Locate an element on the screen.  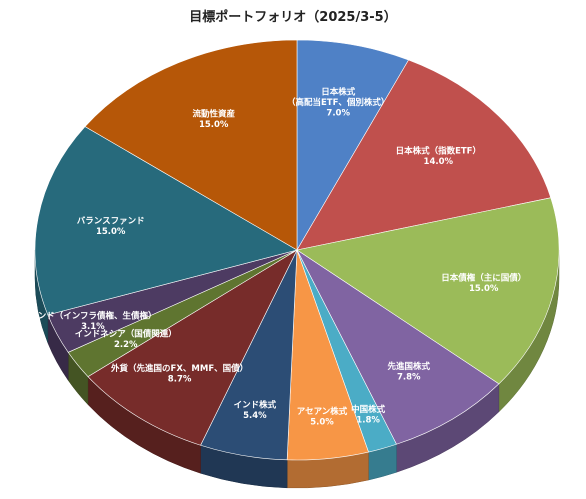
slice-category-label: インドネシア（国債関連） is located at coordinates (126, 334).